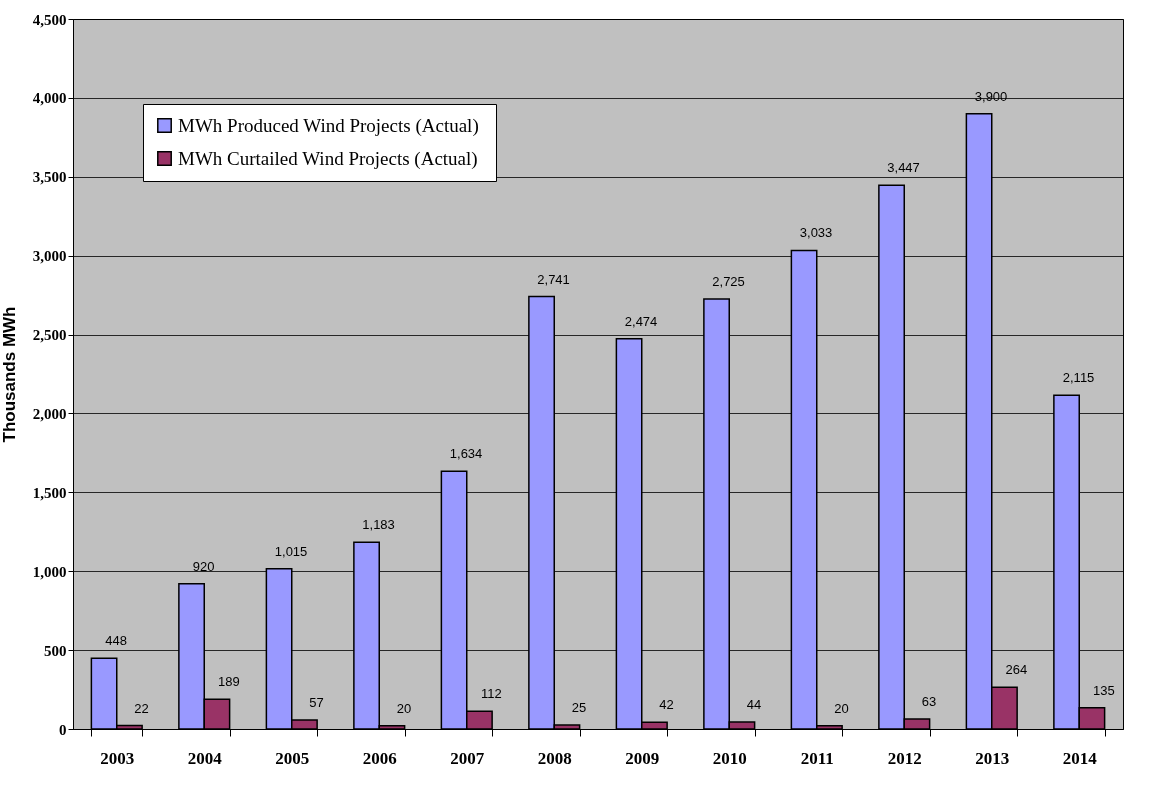  I want to click on data-label: 2,741, so click(553, 279).